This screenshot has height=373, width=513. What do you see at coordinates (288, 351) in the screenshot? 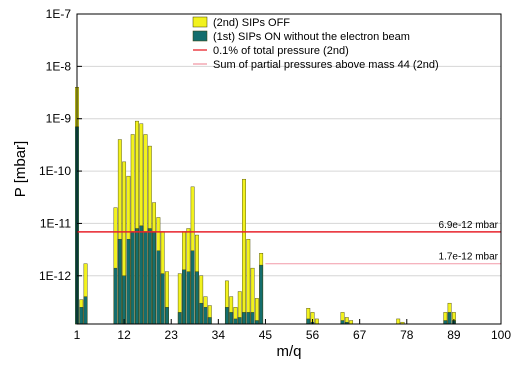
I see `x-axis-title: m/q` at bounding box center [288, 351].